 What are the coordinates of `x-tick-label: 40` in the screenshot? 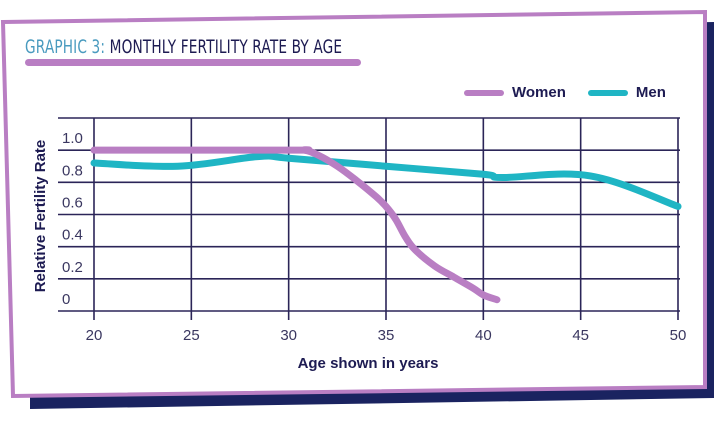 It's located at (483, 335).